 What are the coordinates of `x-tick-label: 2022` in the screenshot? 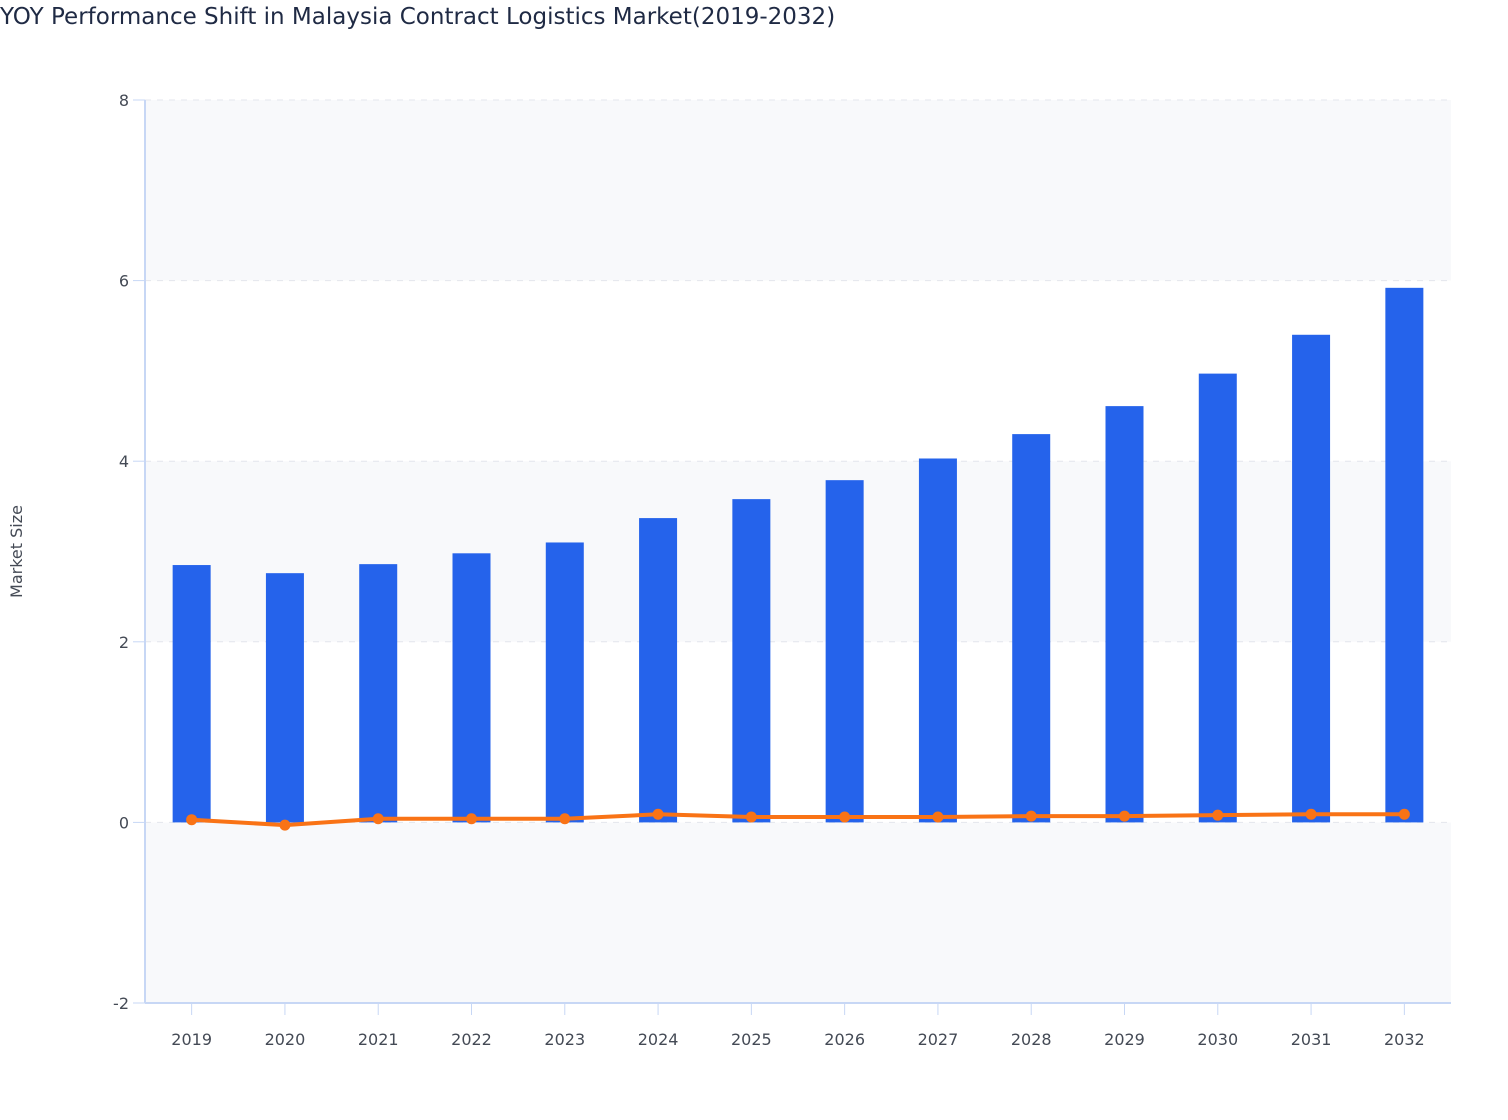 It's located at (471, 1039).